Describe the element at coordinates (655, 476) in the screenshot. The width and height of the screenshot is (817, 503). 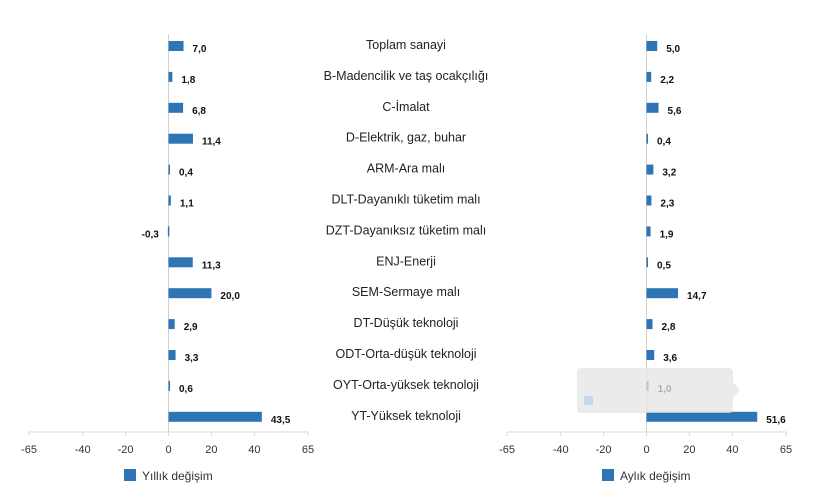
I see `legend-label: Aylık değişim` at that location.